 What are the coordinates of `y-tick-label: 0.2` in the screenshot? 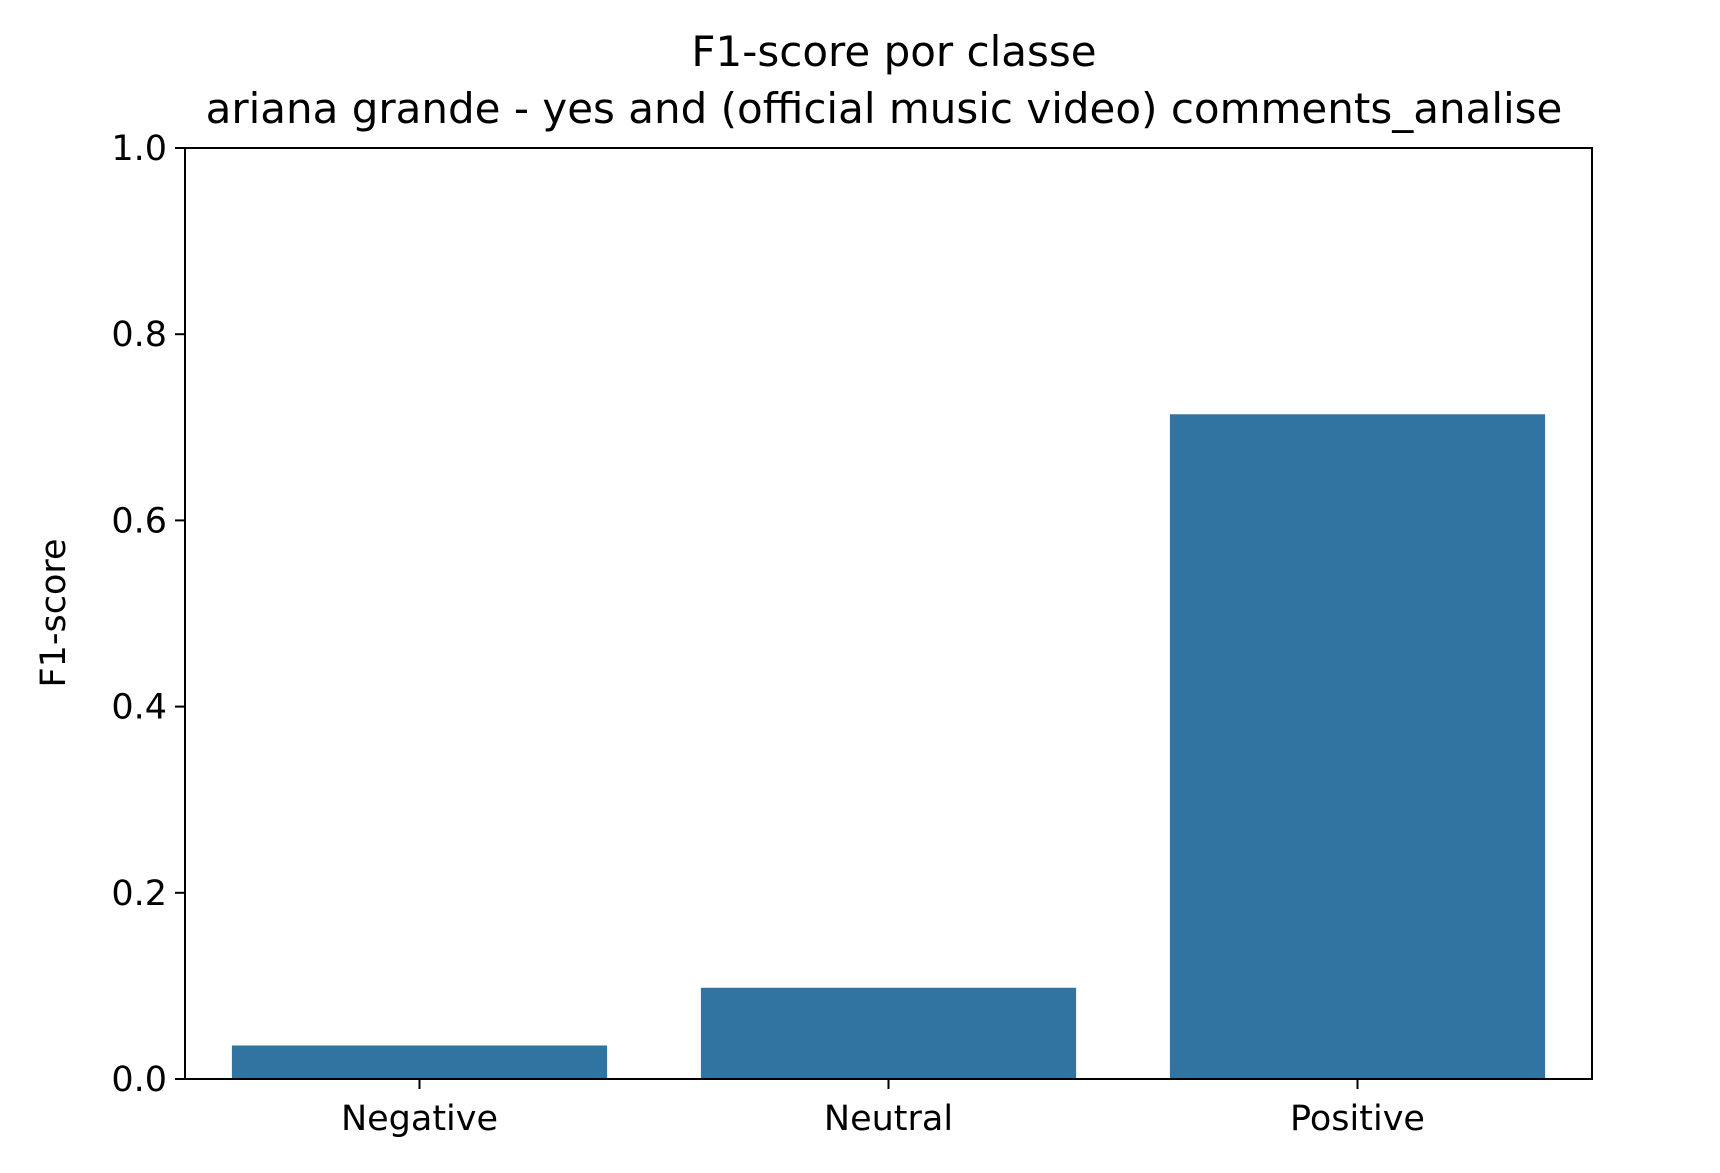 It's located at (139, 894).